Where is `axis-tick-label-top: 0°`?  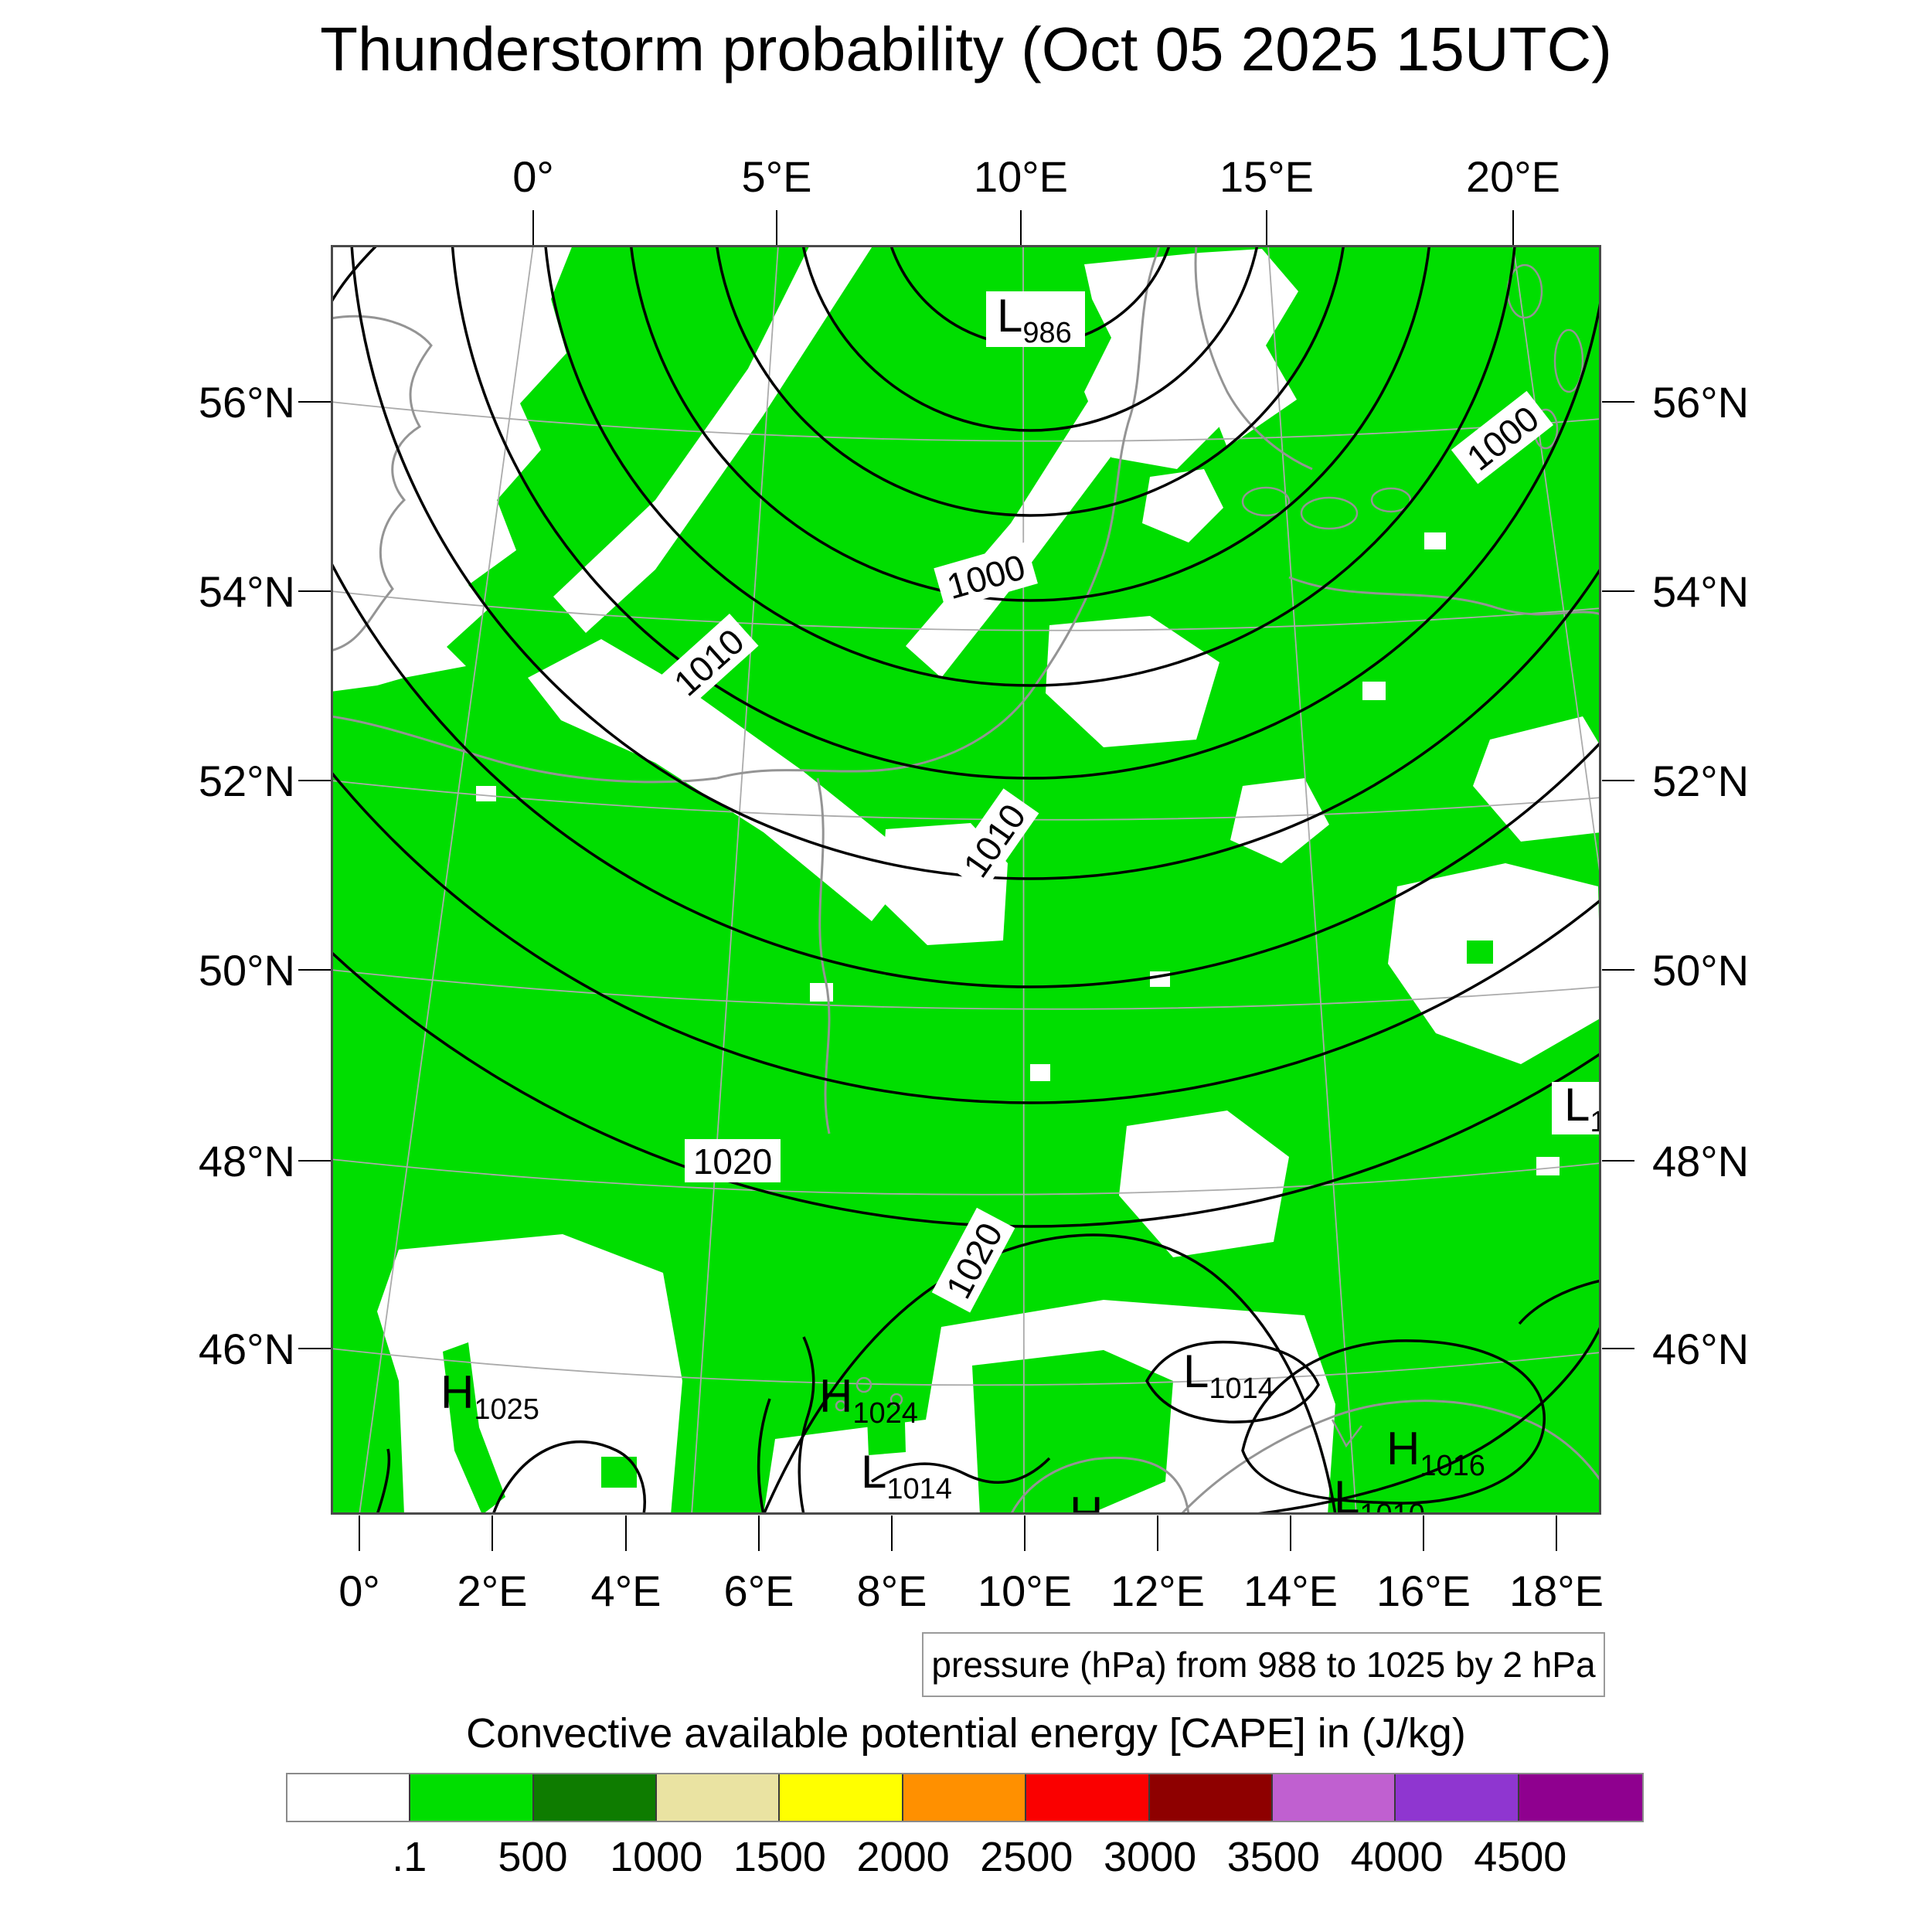 axis-tick-label-top: 0° is located at coordinates (533, 176).